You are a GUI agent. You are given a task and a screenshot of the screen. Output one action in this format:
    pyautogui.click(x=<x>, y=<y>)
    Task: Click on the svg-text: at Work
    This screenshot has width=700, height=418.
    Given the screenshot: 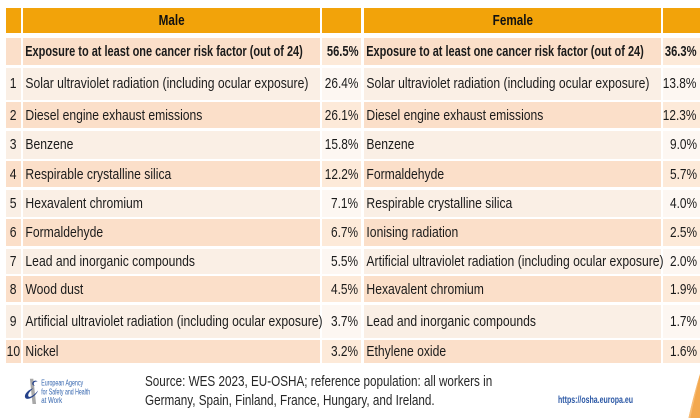 What is the action you would take?
    pyautogui.click(x=52, y=400)
    